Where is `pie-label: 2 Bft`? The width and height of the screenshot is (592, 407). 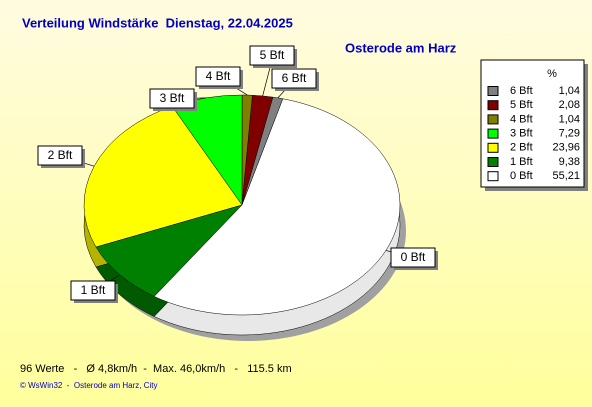 pie-label: 2 Bft is located at coordinates (60, 155).